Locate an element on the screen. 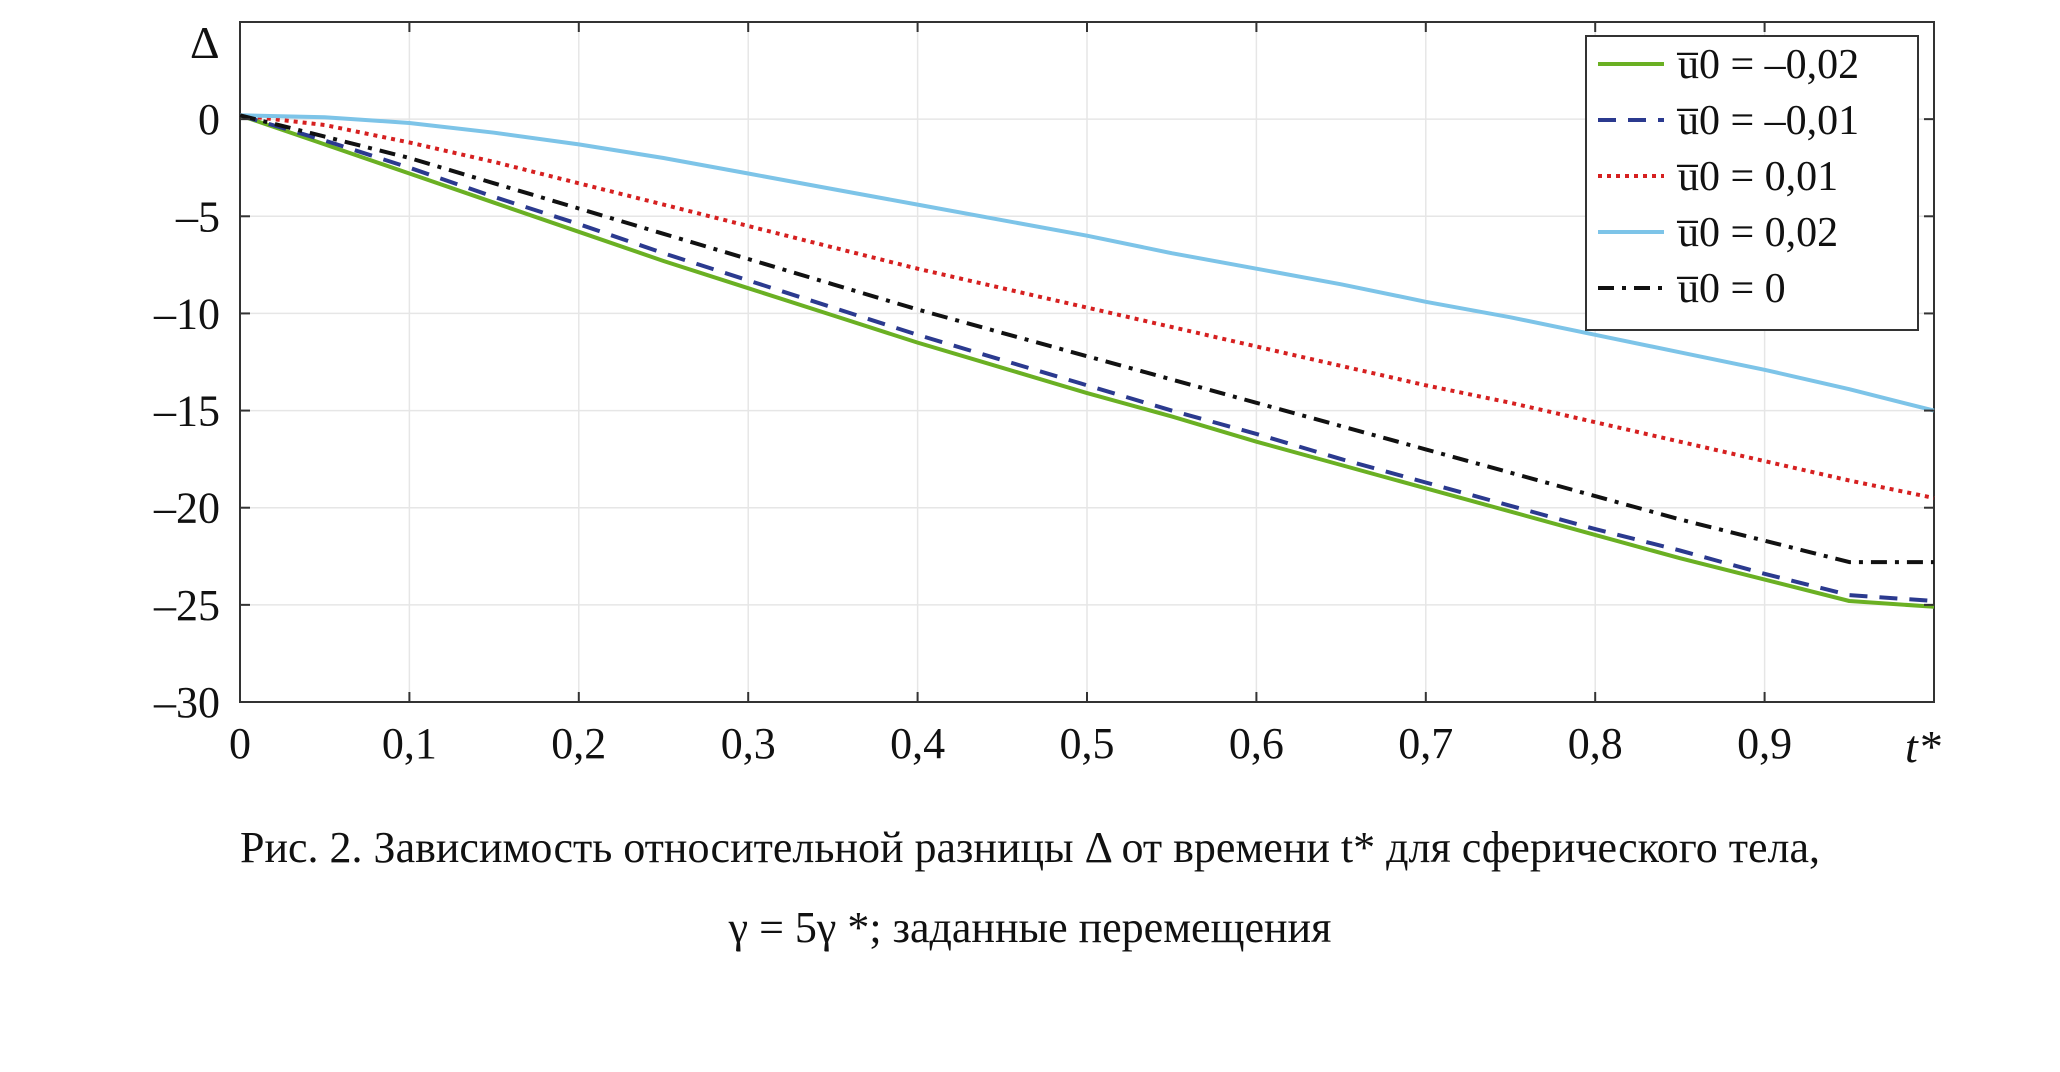  y-tick-label: –25 is located at coordinates (186, 605).